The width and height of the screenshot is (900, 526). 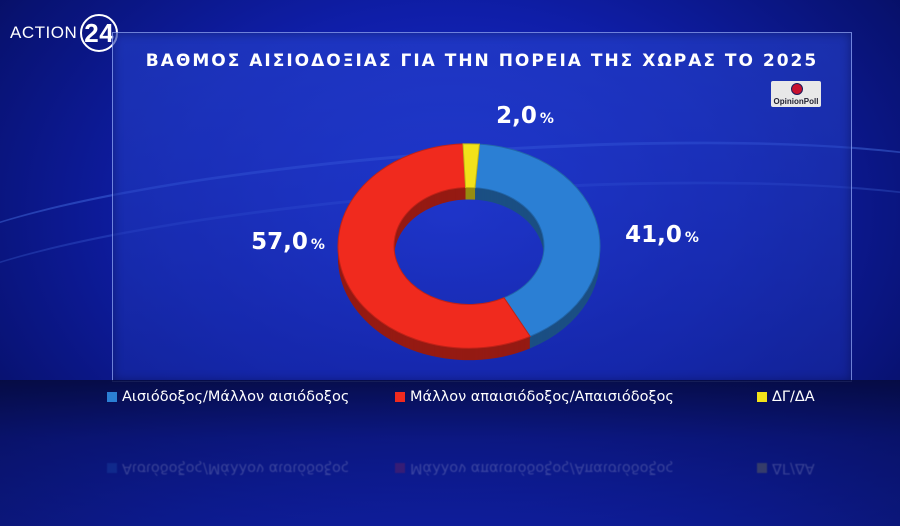 What do you see at coordinates (662, 235) in the screenshot?
I see `slice-value-label: 41,0%` at bounding box center [662, 235].